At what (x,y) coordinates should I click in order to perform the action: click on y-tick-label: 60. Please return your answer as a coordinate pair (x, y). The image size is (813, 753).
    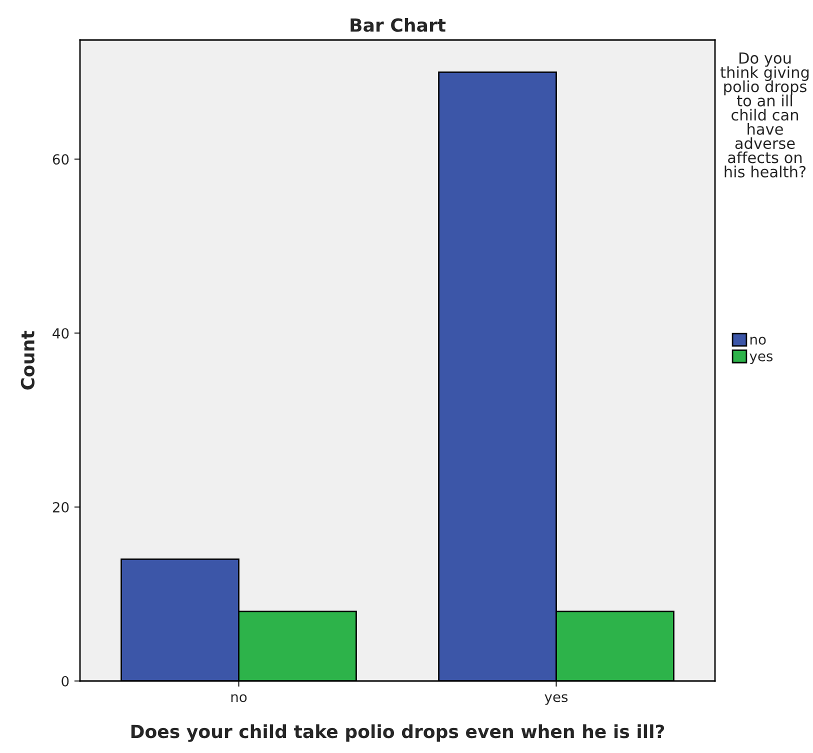
    Looking at the image, I should click on (60, 159).